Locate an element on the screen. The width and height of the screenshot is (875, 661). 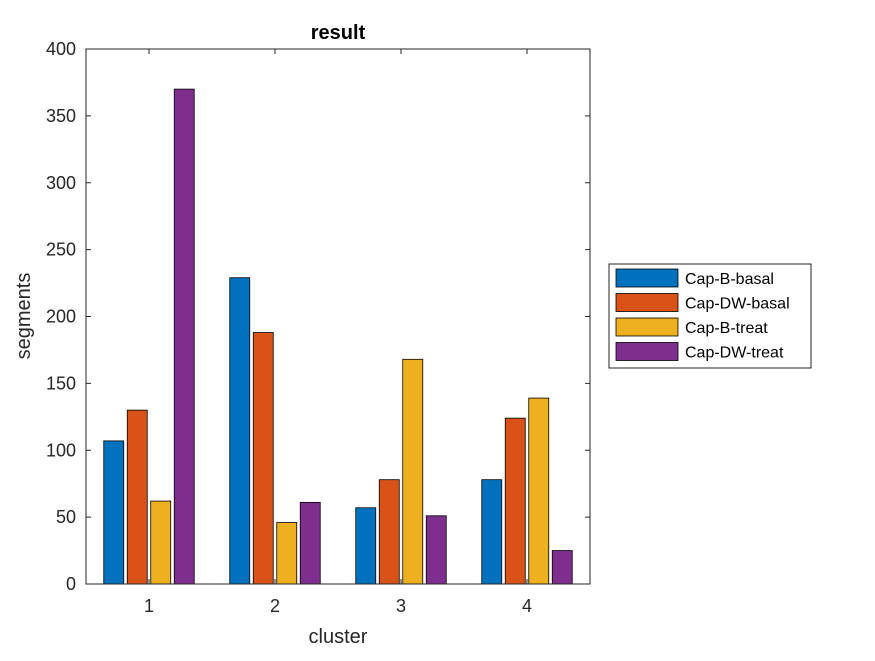
chart-title: result is located at coordinates (338, 33).